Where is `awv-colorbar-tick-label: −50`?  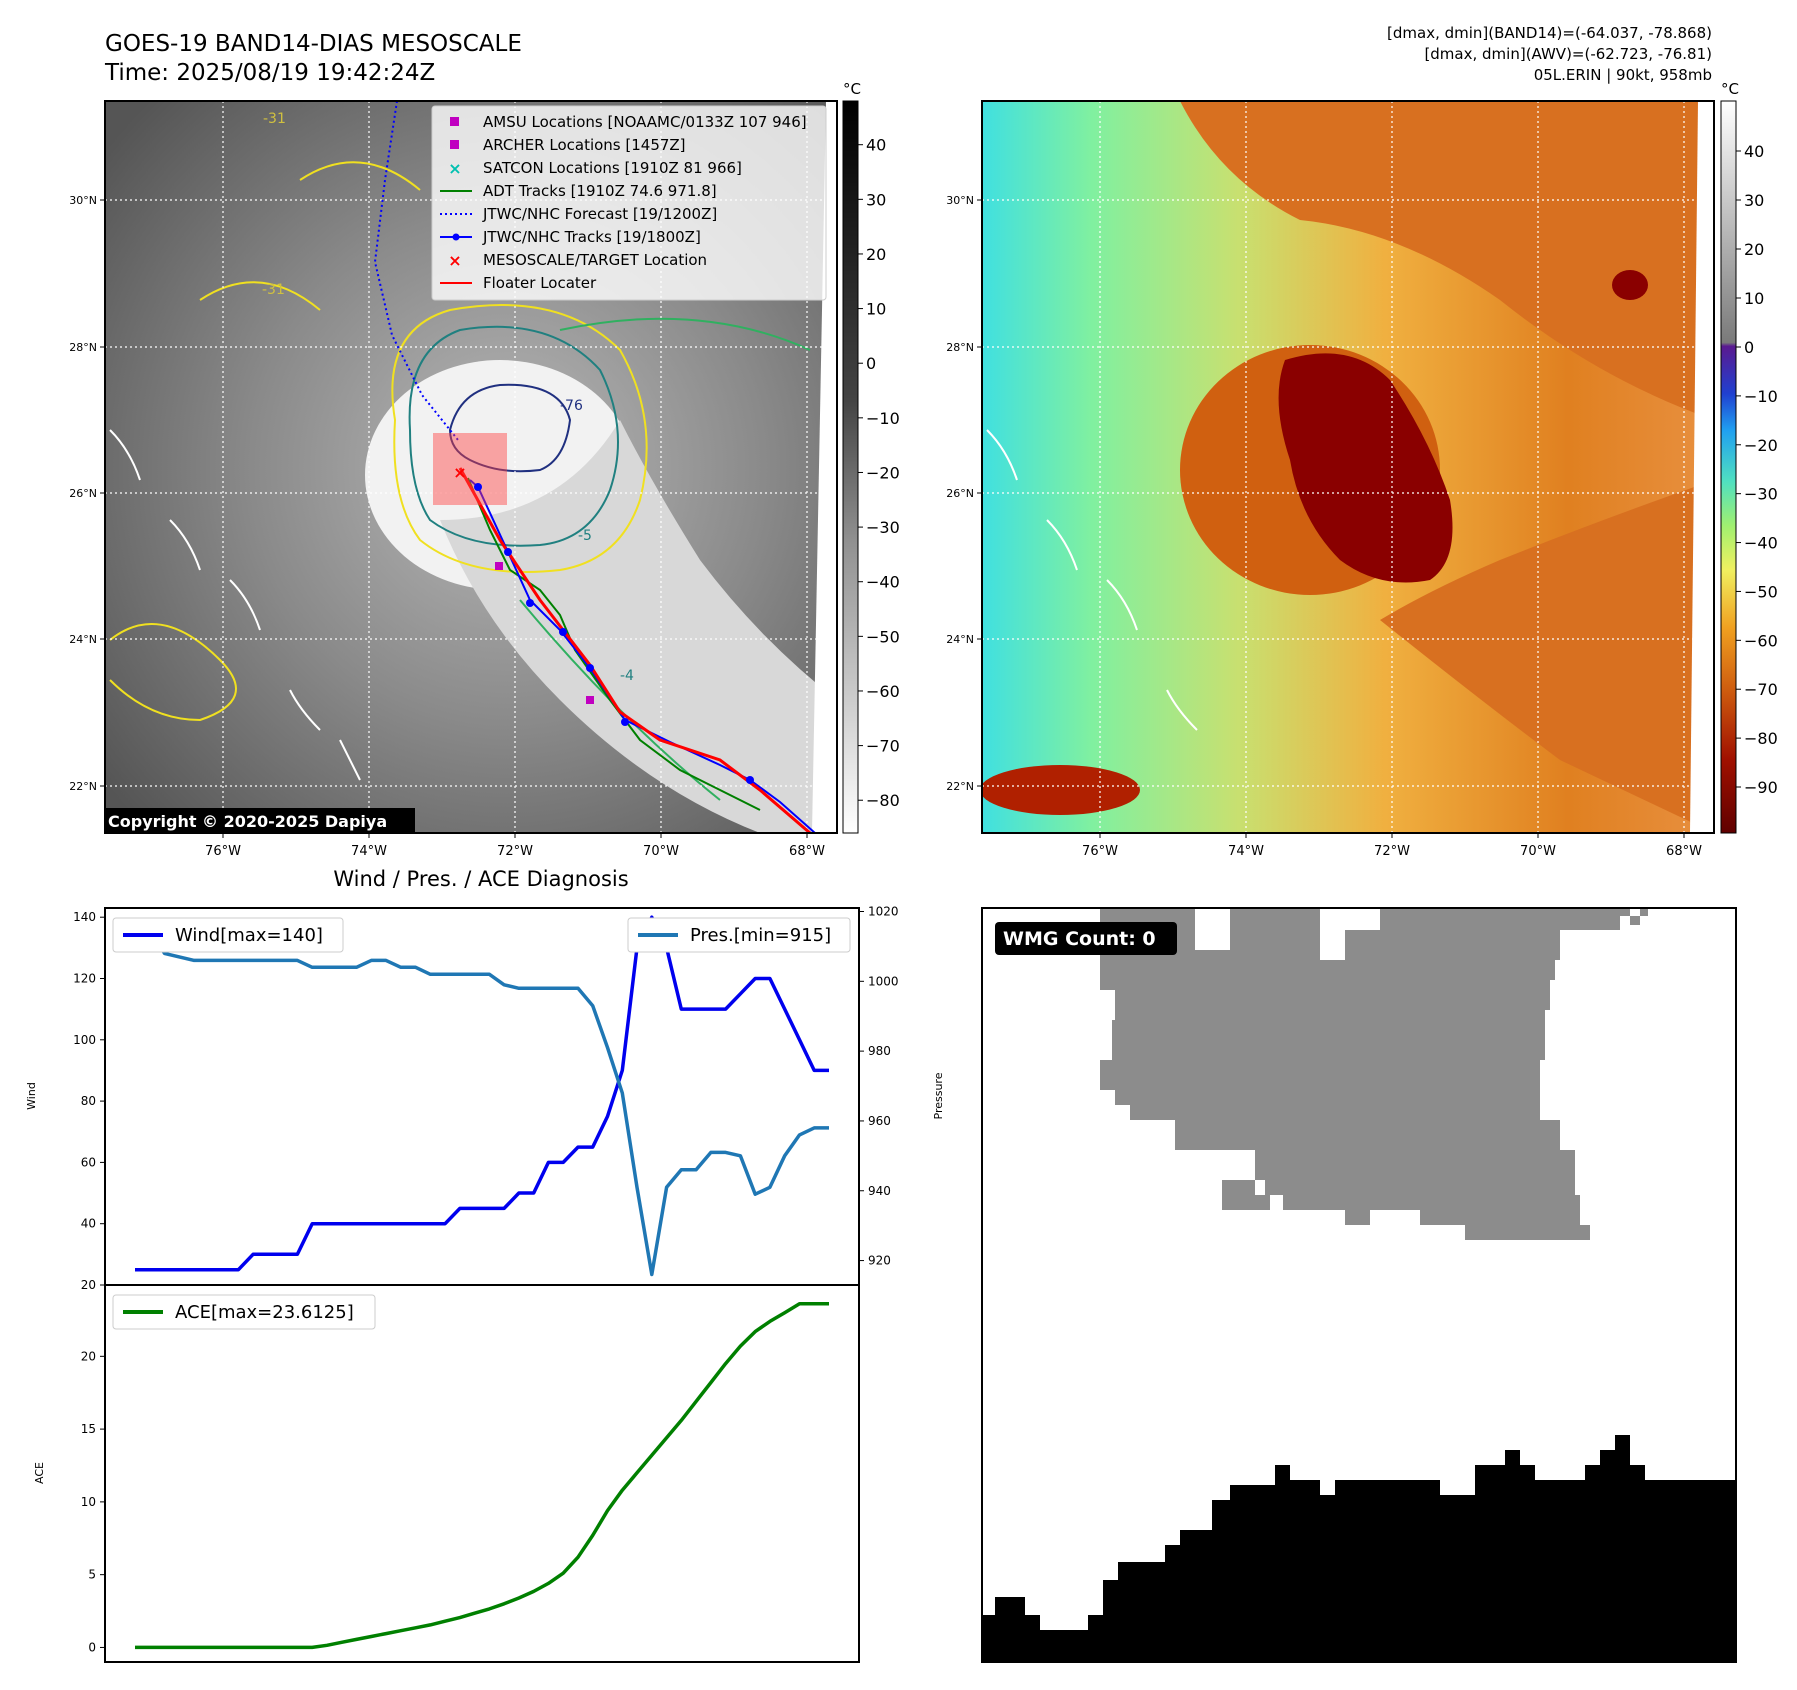
awv-colorbar-tick-label: −50 is located at coordinates (1761, 591).